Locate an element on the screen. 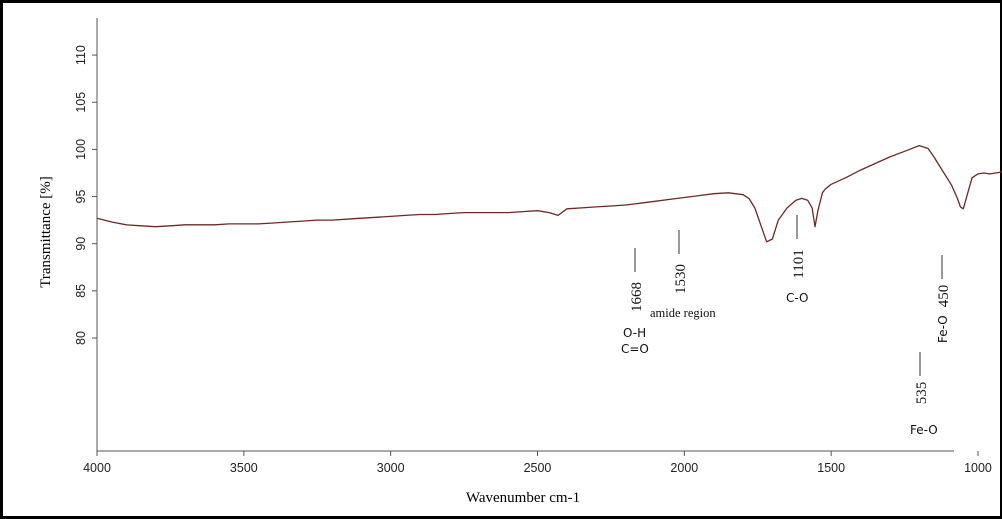 The width and height of the screenshot is (1002, 519). peak-1530-label: 1530 is located at coordinates (681, 279).